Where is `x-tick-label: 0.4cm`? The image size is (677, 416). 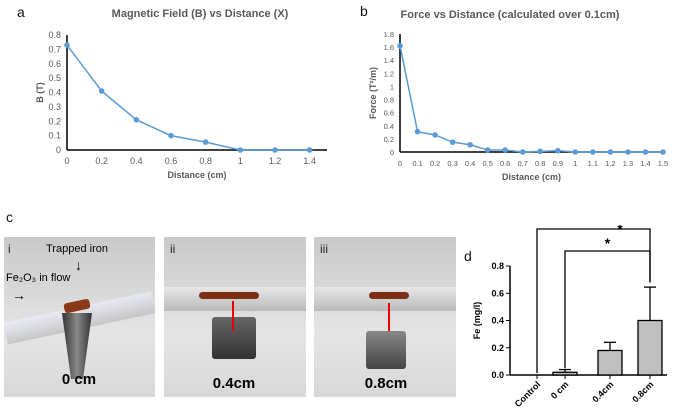 x-tick-label: 0.4cm is located at coordinates (602, 391).